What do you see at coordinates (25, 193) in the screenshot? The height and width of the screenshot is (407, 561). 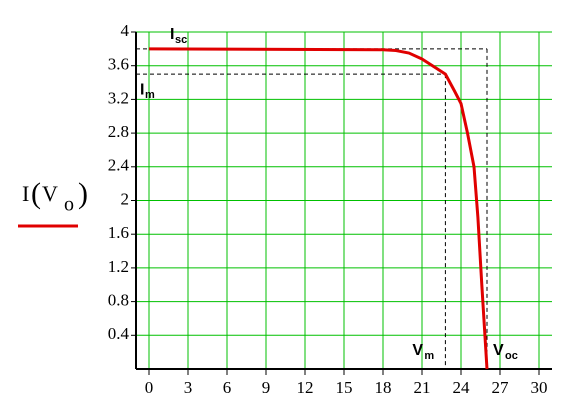 I see `y-label-main: I` at bounding box center [25, 193].